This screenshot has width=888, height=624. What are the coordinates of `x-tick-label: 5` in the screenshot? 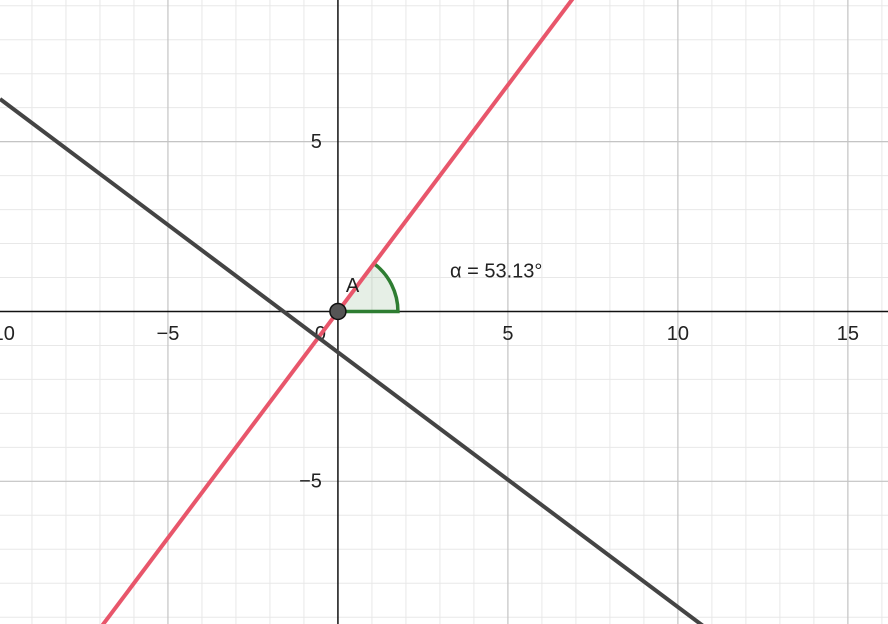 It's located at (507, 334).